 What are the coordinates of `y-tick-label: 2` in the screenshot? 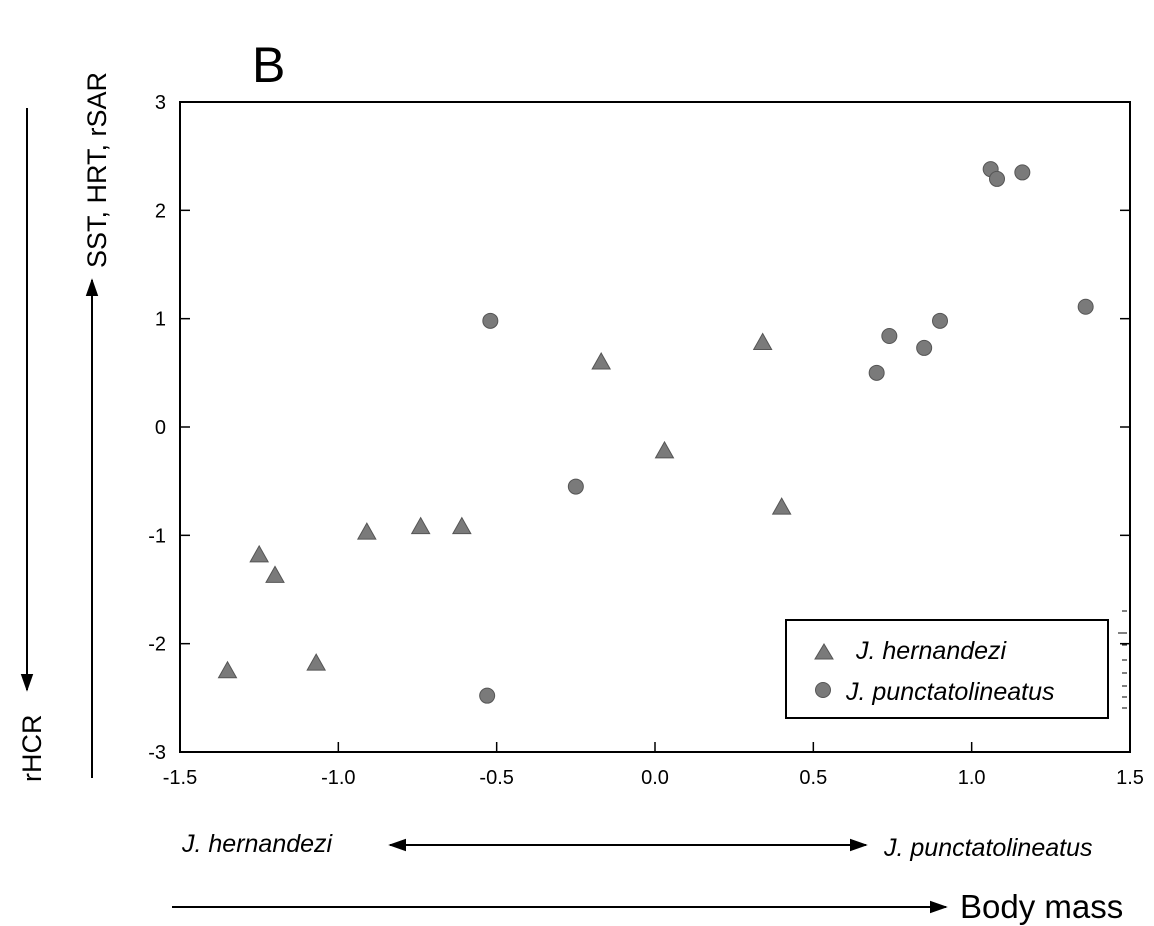 It's located at (160, 211).